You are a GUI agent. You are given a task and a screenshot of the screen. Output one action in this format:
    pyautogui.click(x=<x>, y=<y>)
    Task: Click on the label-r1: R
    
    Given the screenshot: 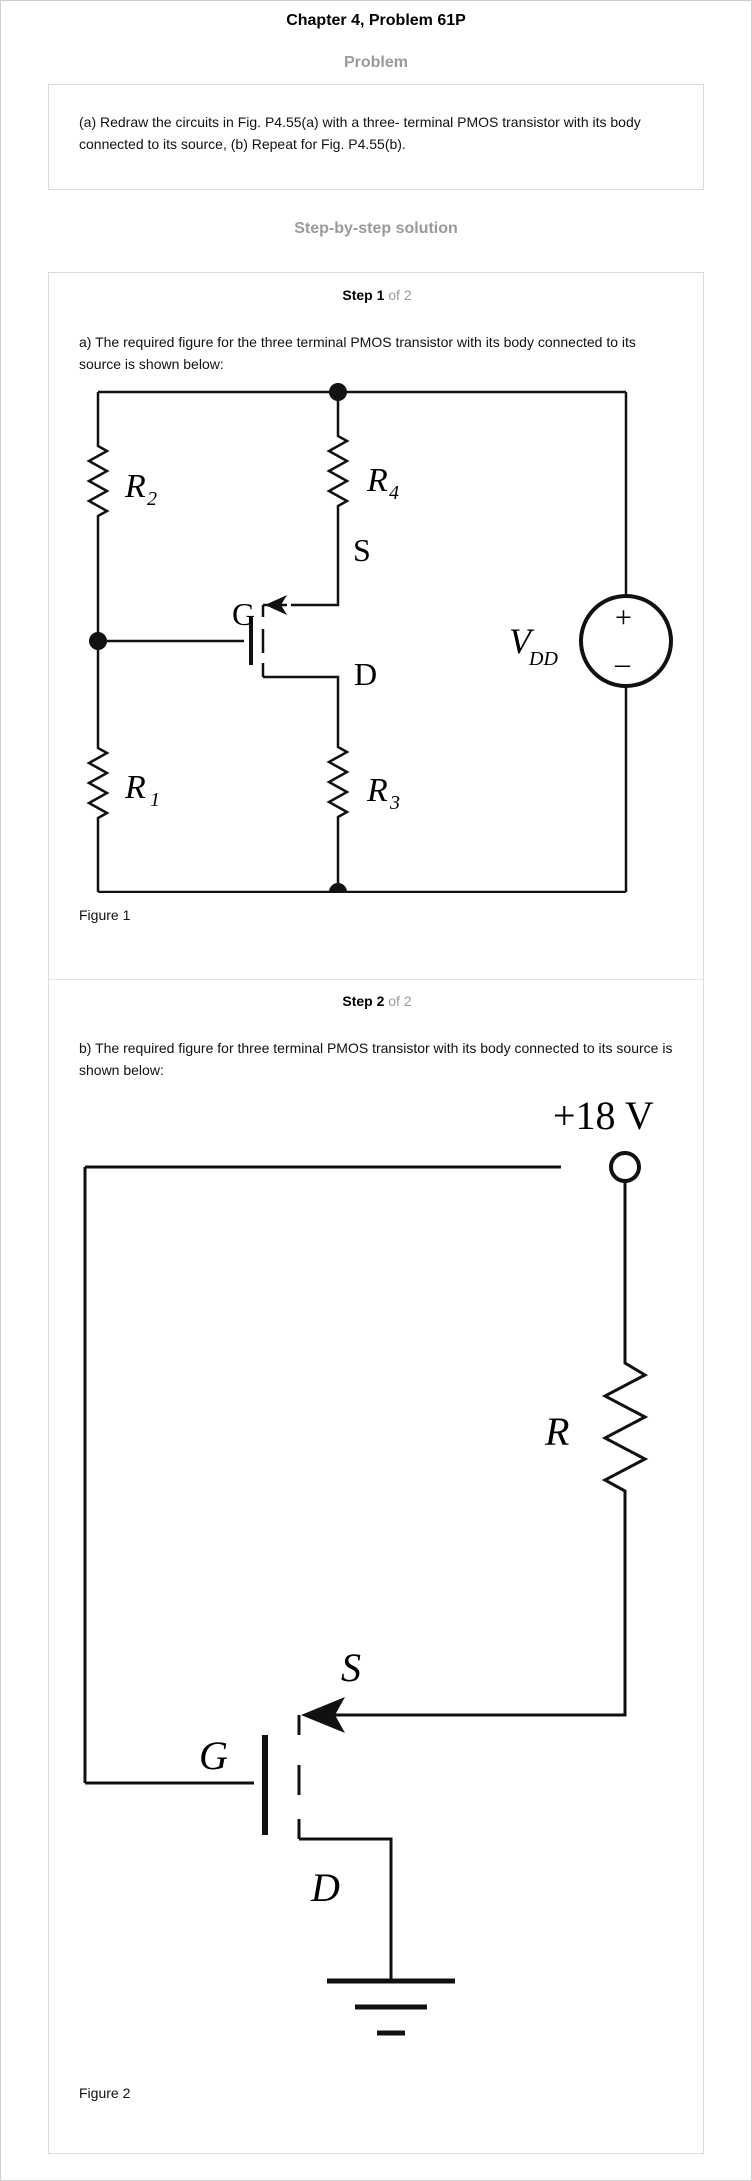 What is the action you would take?
    pyautogui.click(x=135, y=787)
    